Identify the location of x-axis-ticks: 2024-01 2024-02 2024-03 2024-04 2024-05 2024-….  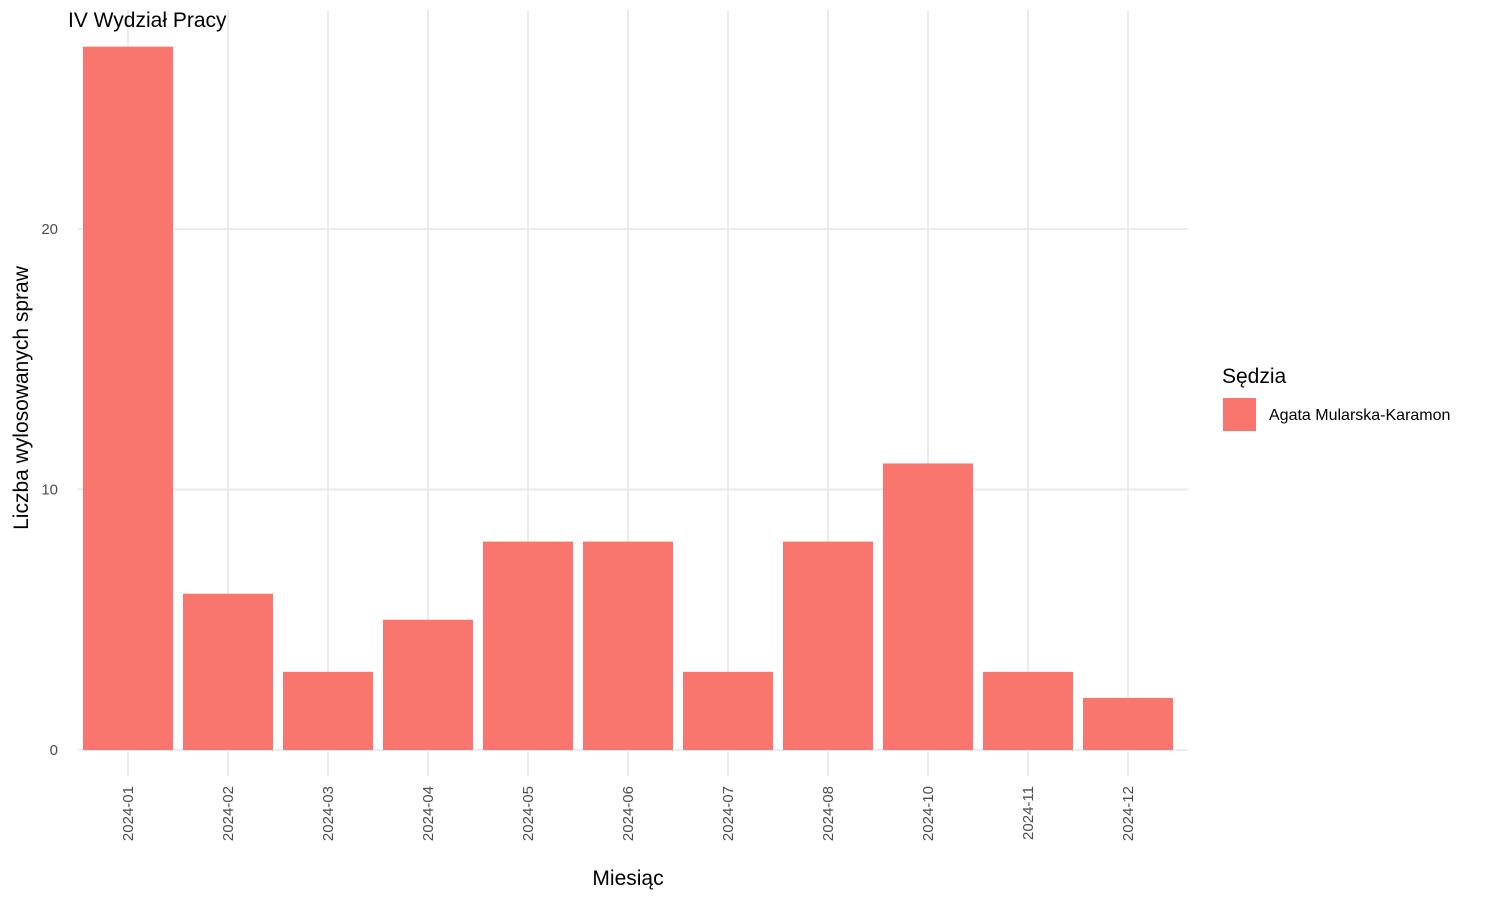
(628, 813).